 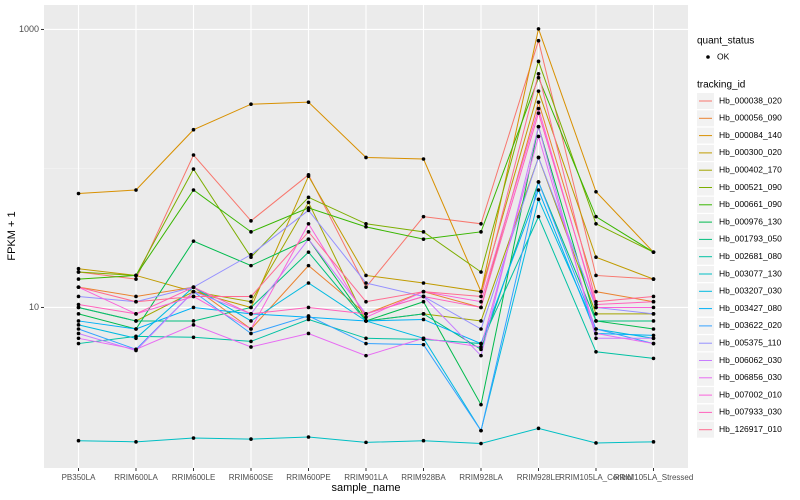 What do you see at coordinates (750, 273) in the screenshot?
I see `legend-label: Hb_003077_130` at bounding box center [750, 273].